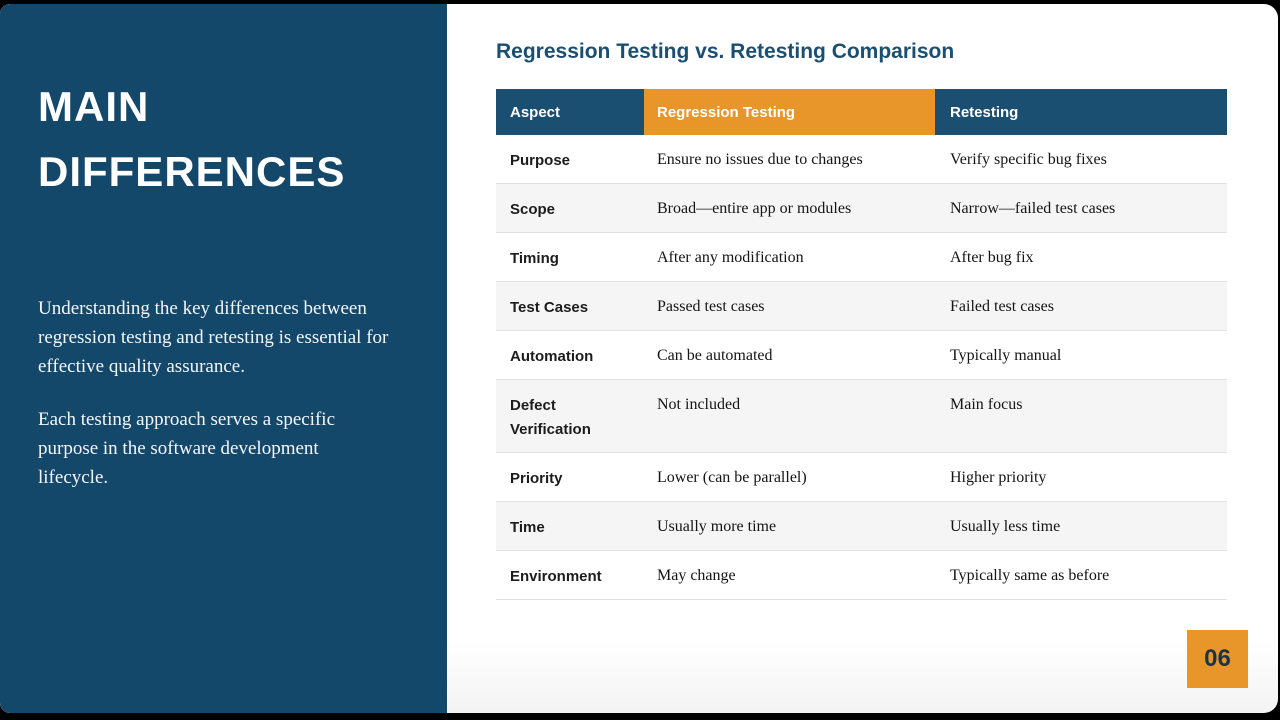 Image resolution: width=1280 pixels, height=720 pixels. What do you see at coordinates (986, 404) in the screenshot?
I see `cell-retesting: Main focus` at bounding box center [986, 404].